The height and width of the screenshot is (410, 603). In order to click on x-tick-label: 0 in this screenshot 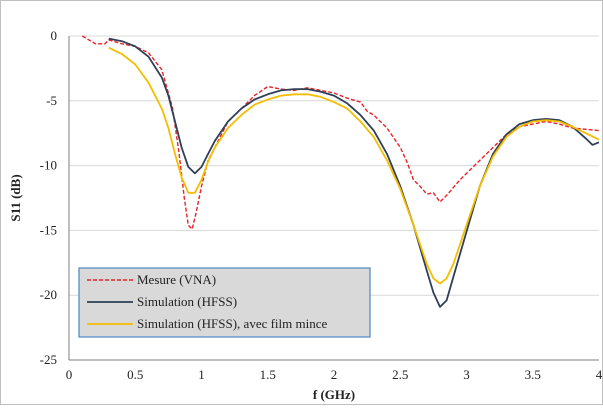, I will do `click(69, 374)`.